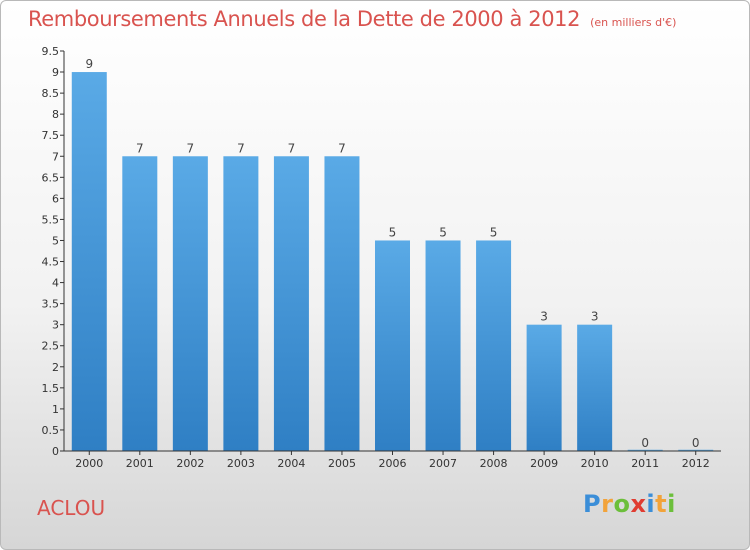  Describe the element at coordinates (633, 22) in the screenshot. I see `chart-subtitle: (en milliers d'€)` at that location.